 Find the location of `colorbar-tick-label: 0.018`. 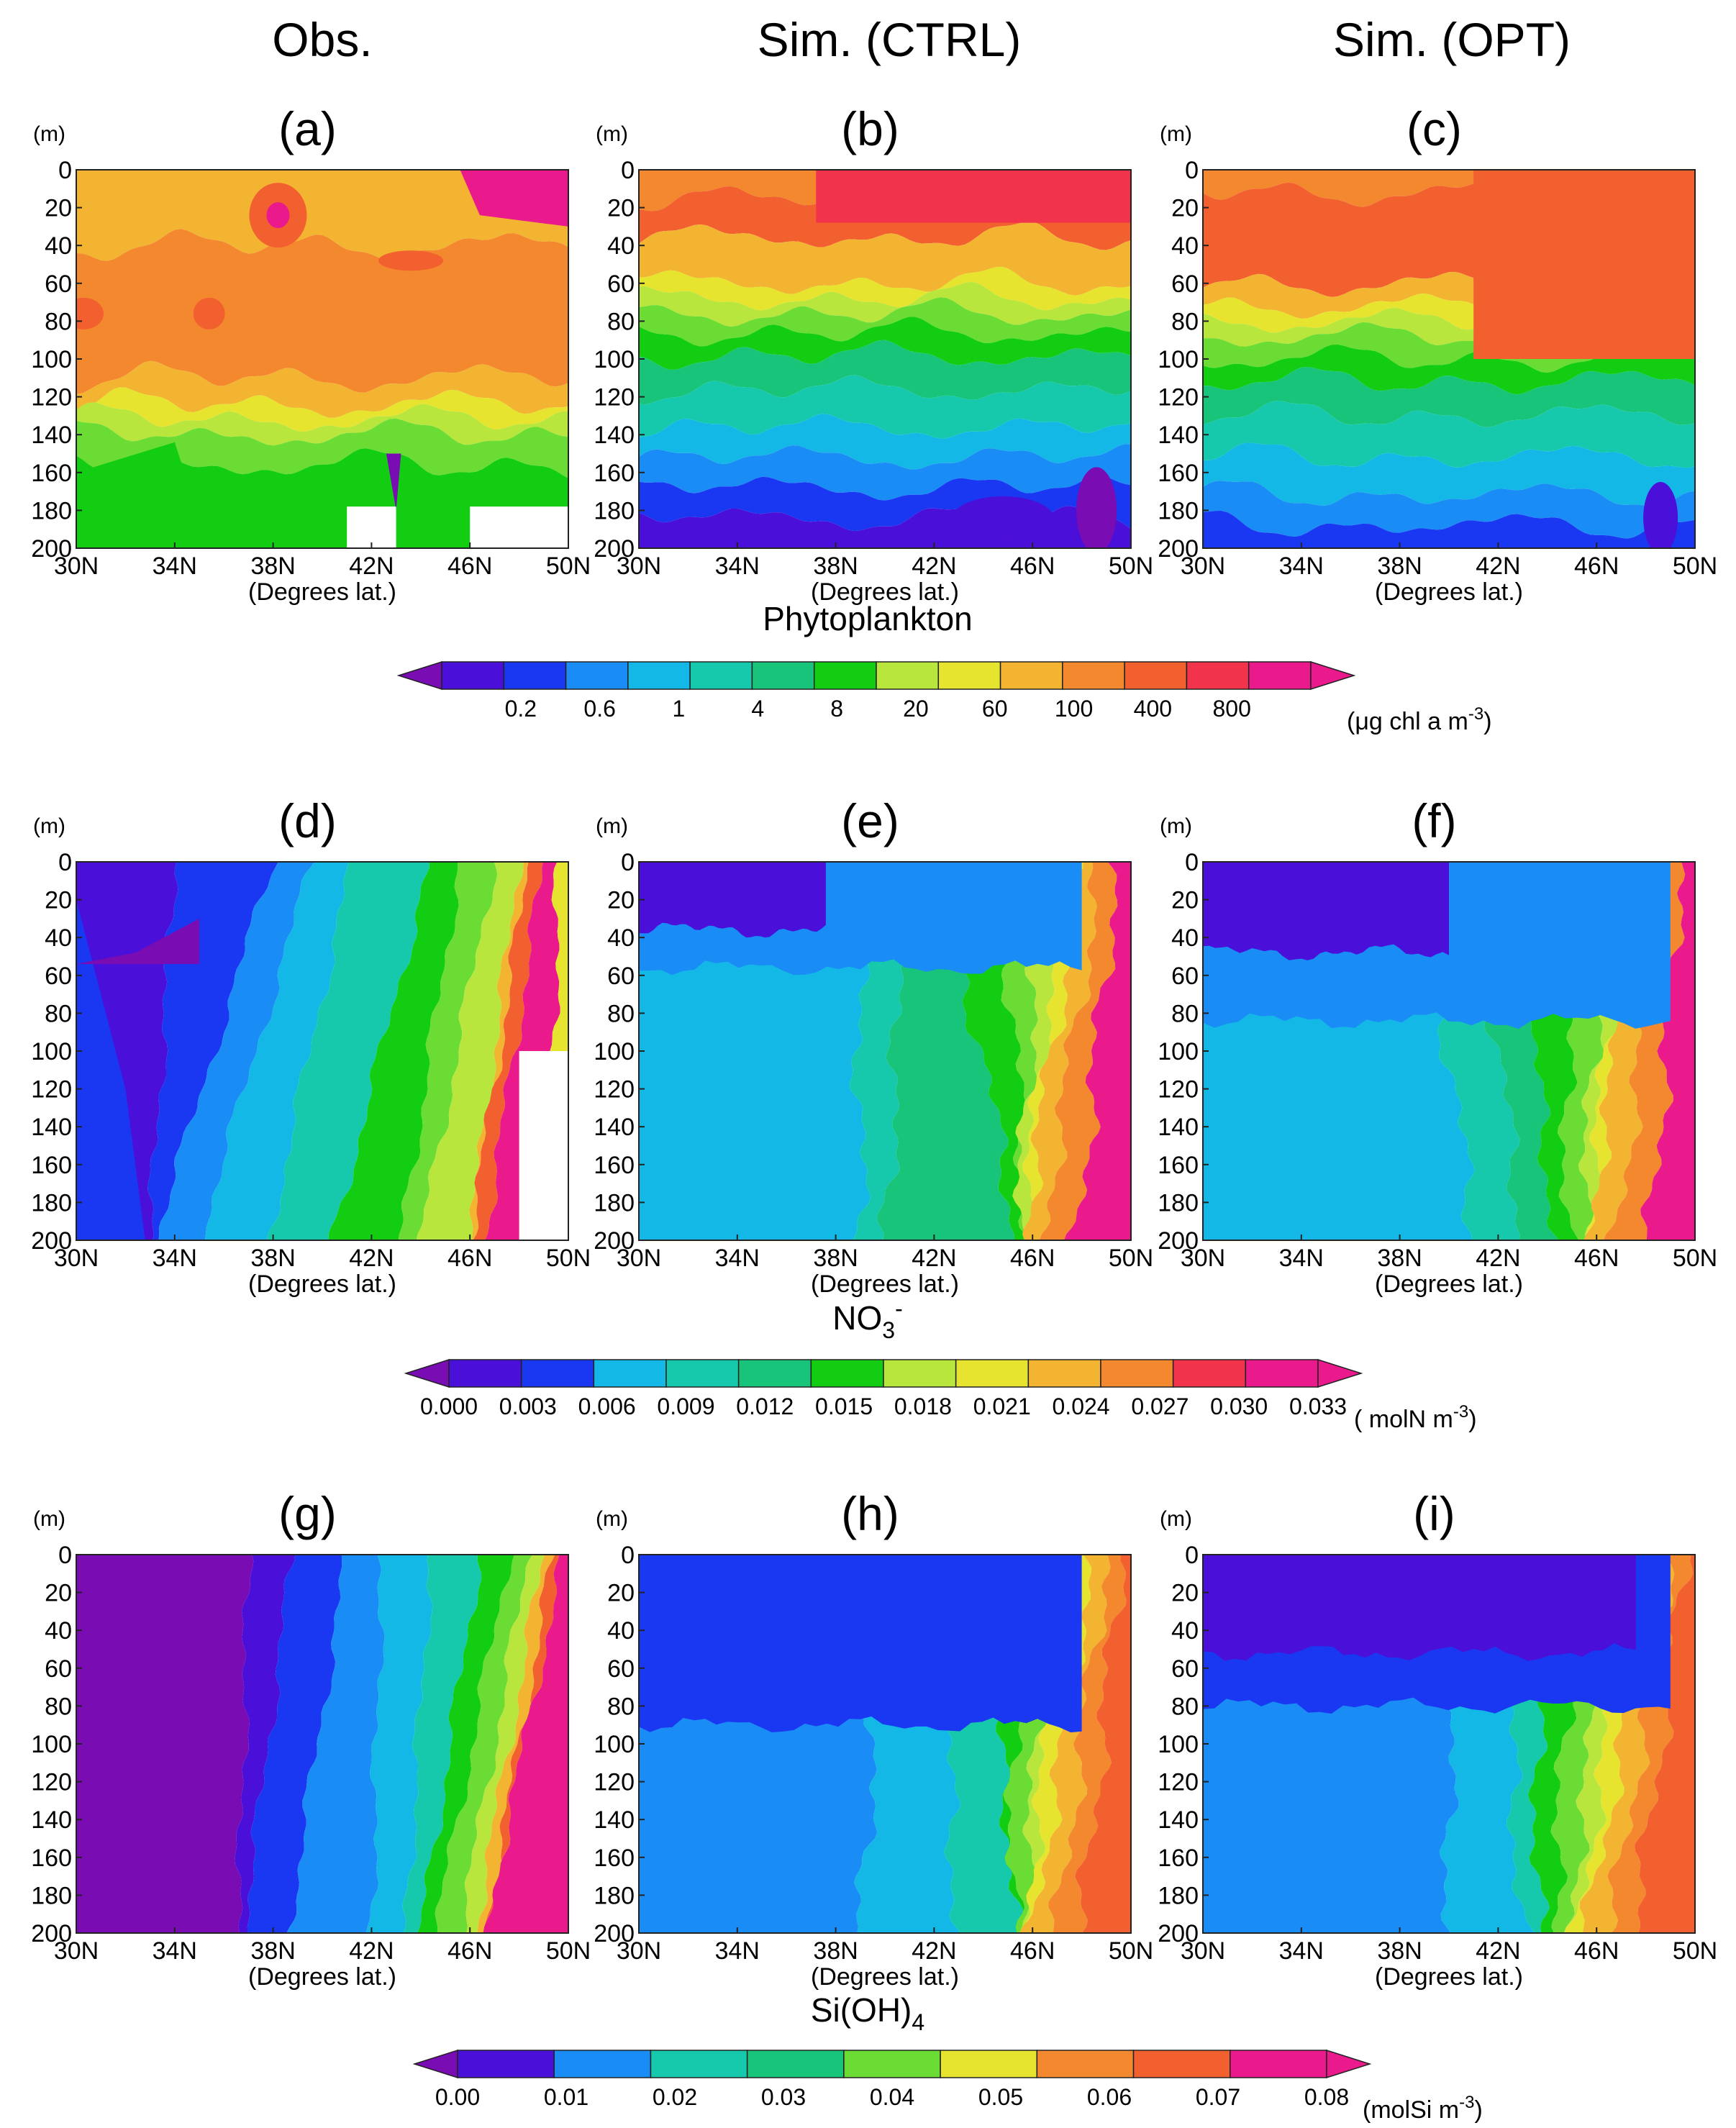

colorbar-tick-label: 0.018 is located at coordinates (923, 1406).